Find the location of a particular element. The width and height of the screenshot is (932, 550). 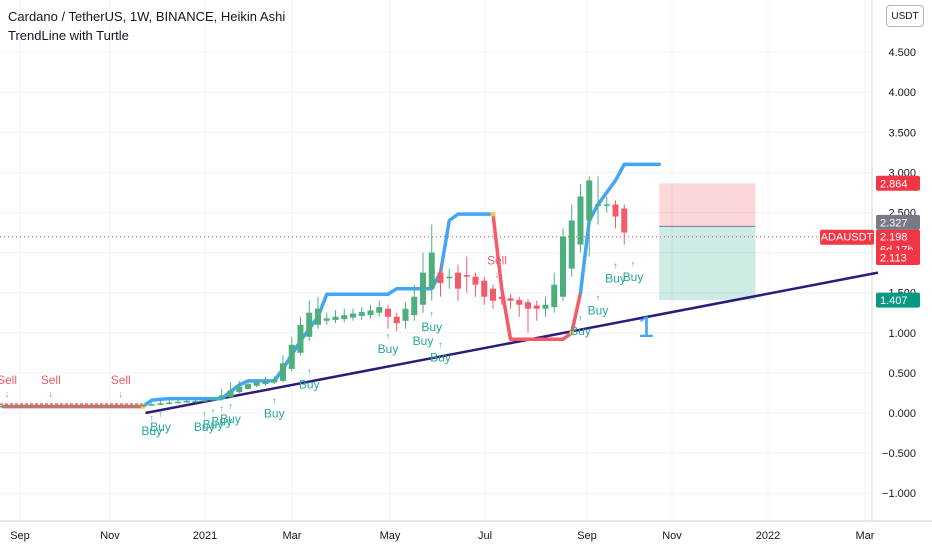

x-tick-label: Jul is located at coordinates (485, 536).